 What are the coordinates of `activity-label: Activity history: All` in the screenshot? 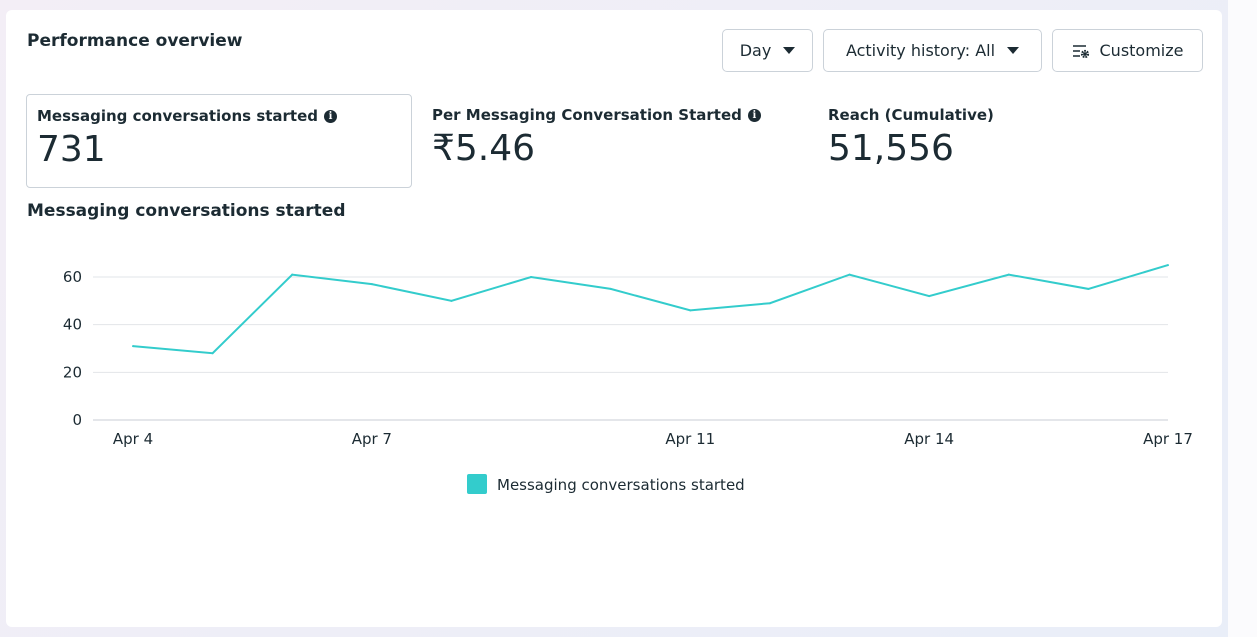 It's located at (920, 50).